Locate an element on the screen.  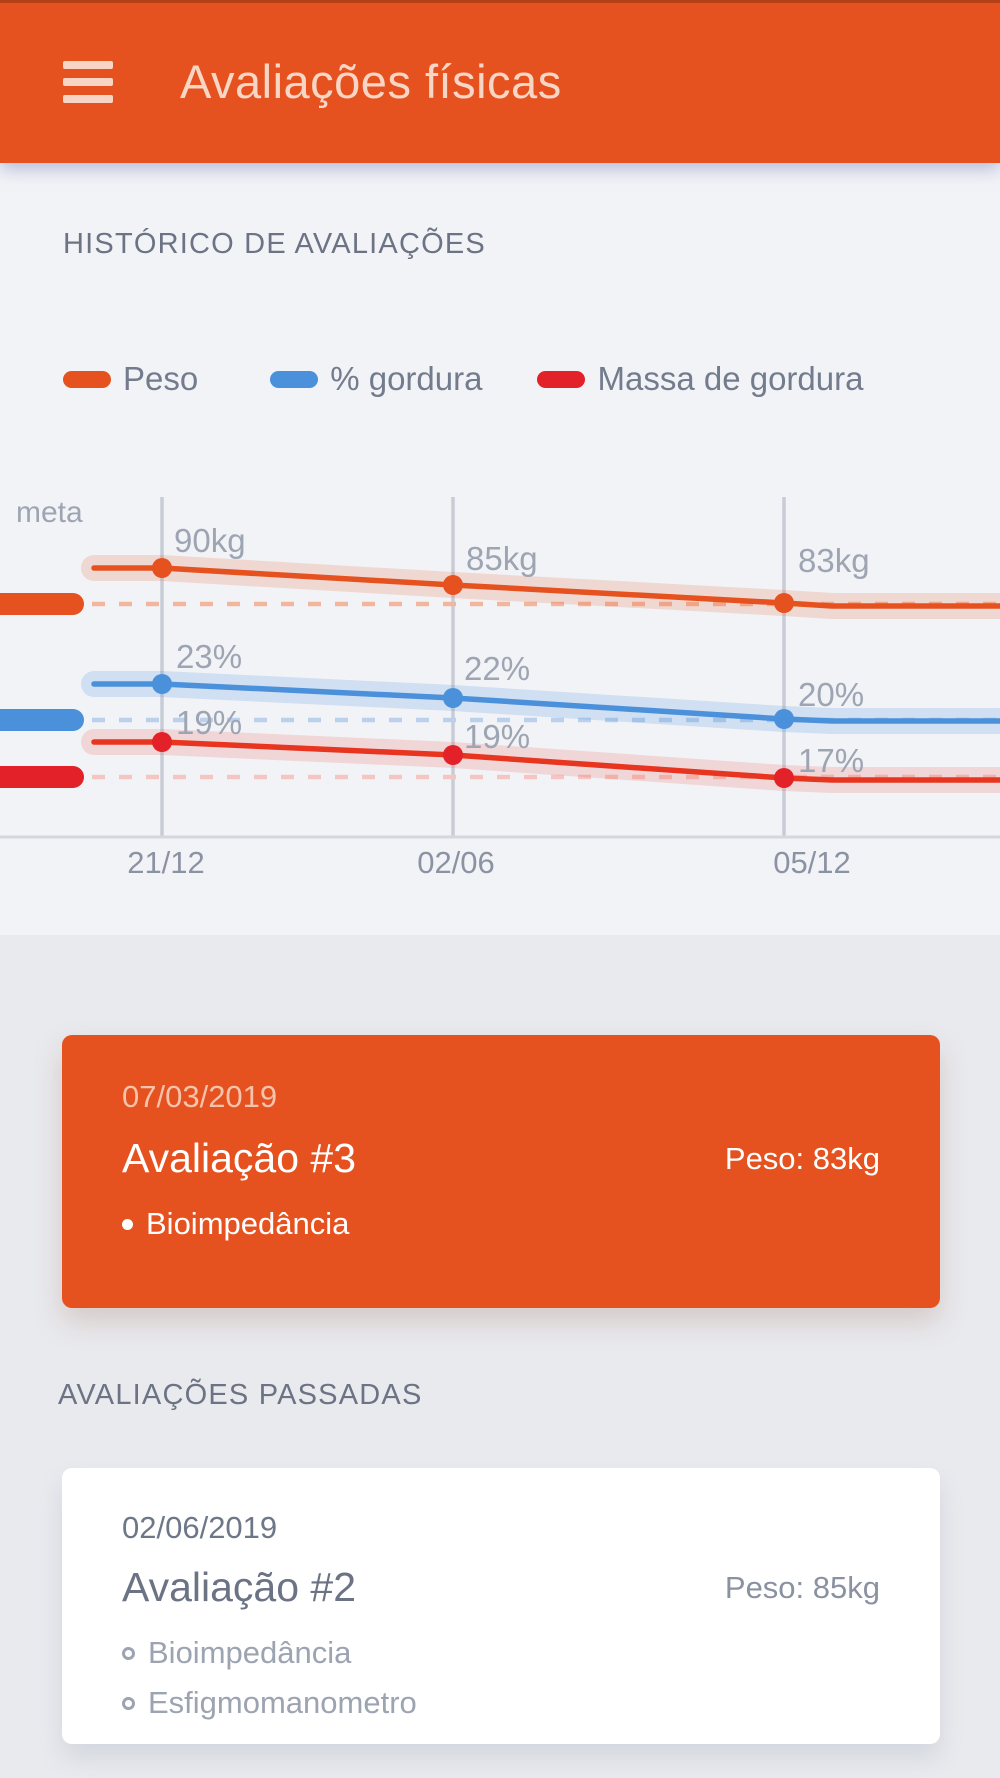
point-label: 23% is located at coordinates (209, 656).